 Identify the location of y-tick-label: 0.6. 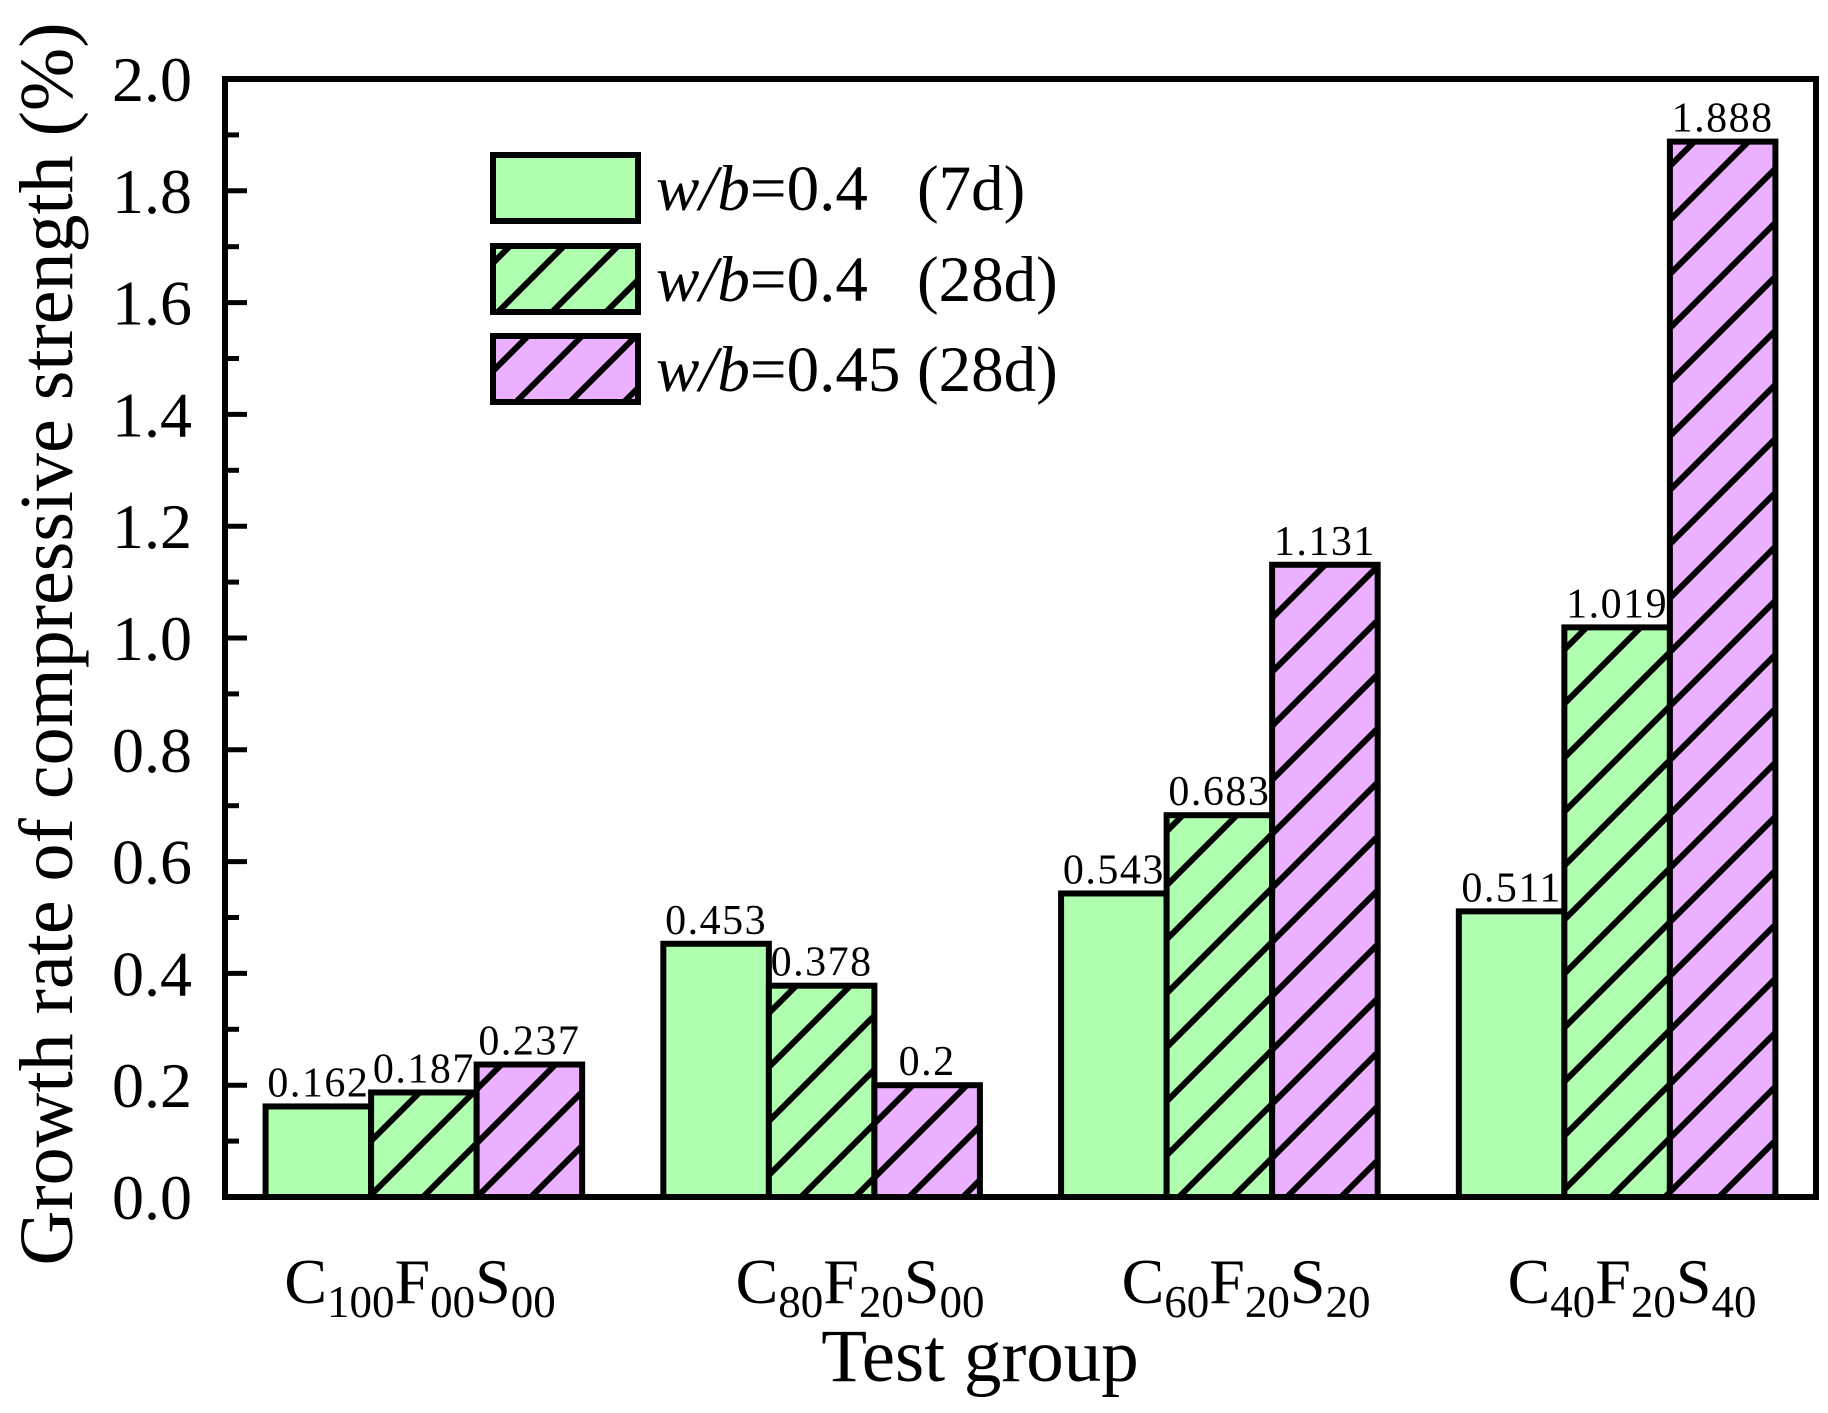
(152, 862).